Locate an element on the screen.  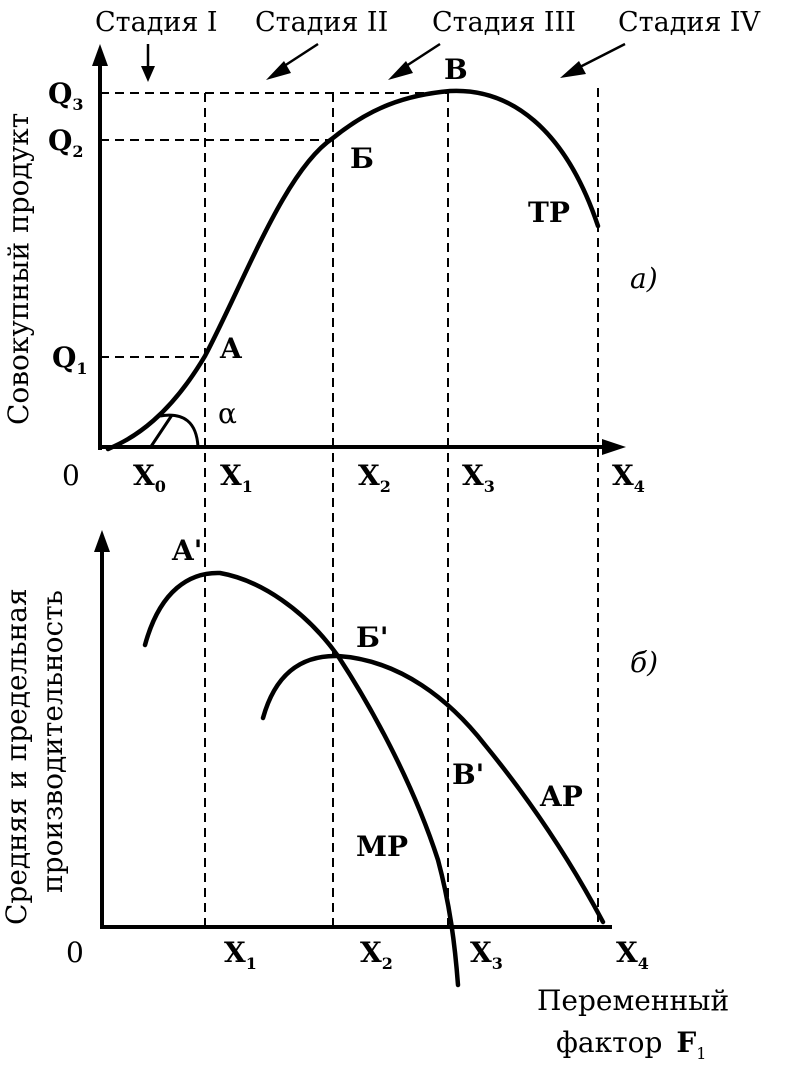
q3-label: Q3 is located at coordinates (66, 95).